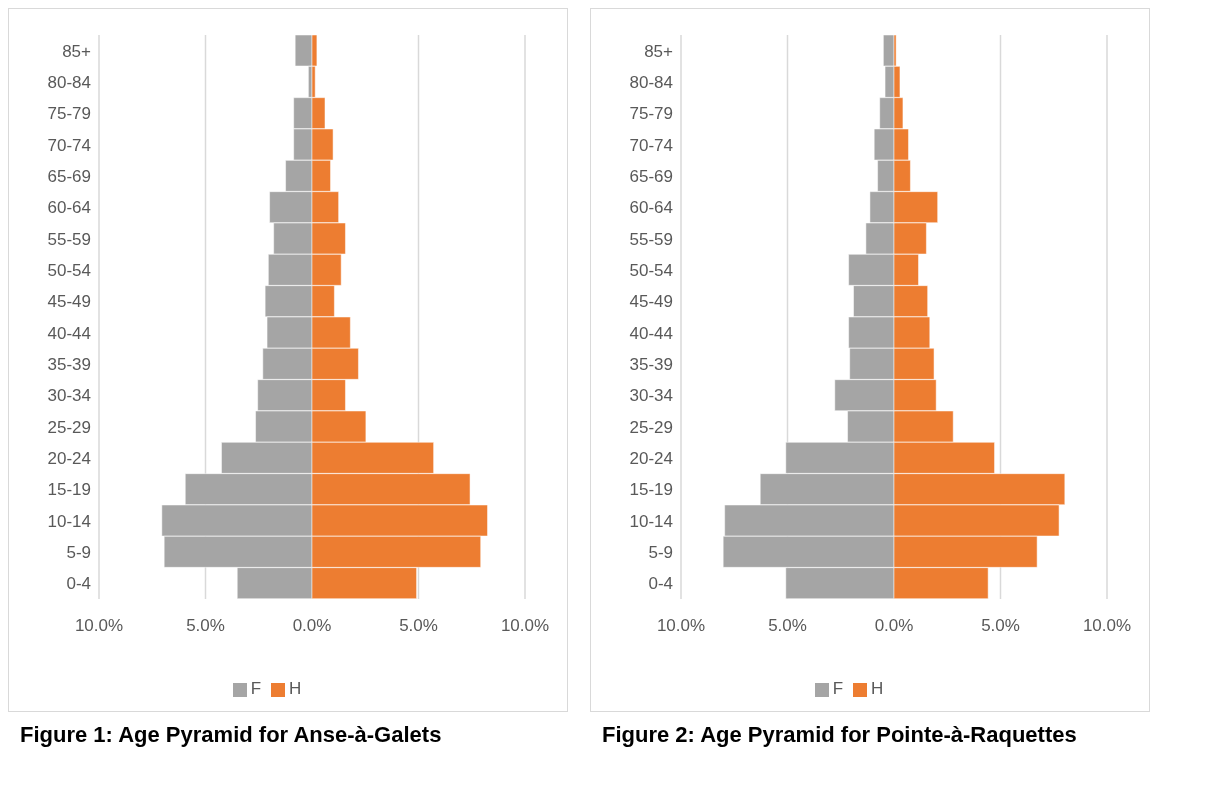 The width and height of the screenshot is (1206, 787). I want to click on text: Figure 1: Age Pyramid for Anse-à-Galets, so click(231, 735).